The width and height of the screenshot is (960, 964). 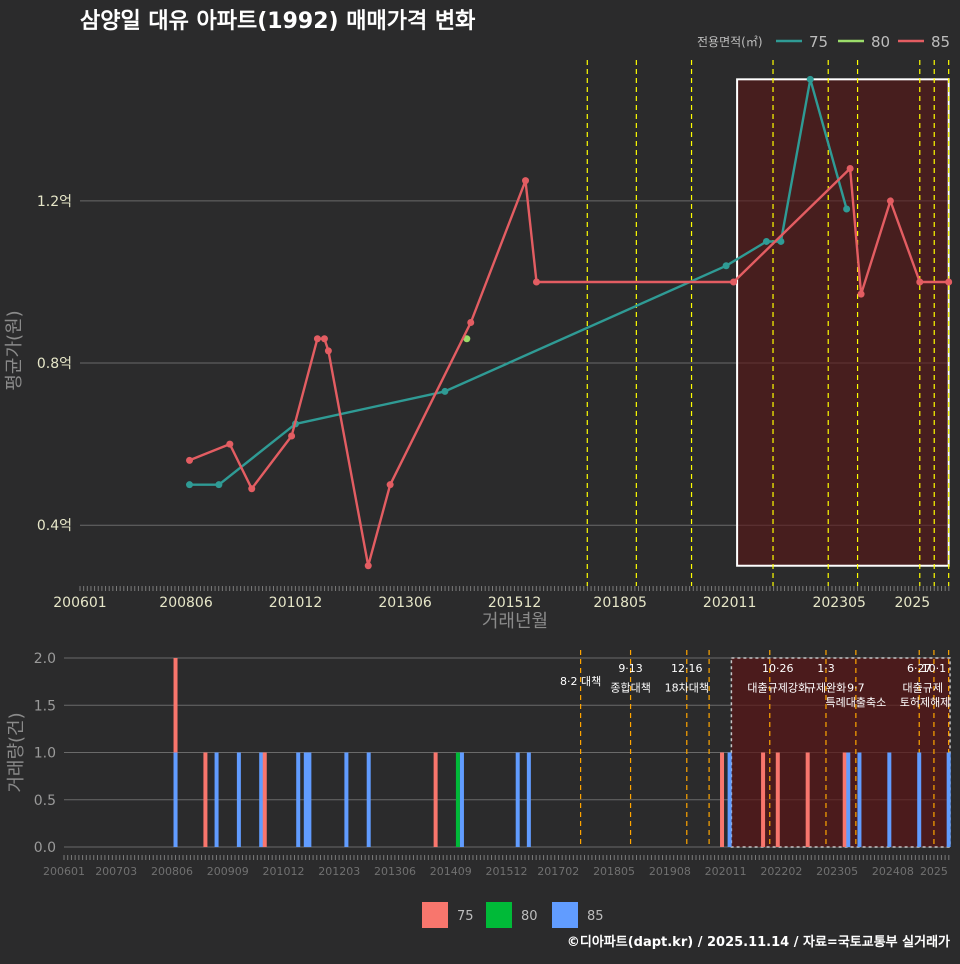 What do you see at coordinates (934, 668) in the screenshot?
I see `policy-annotation: 10·1` at bounding box center [934, 668].